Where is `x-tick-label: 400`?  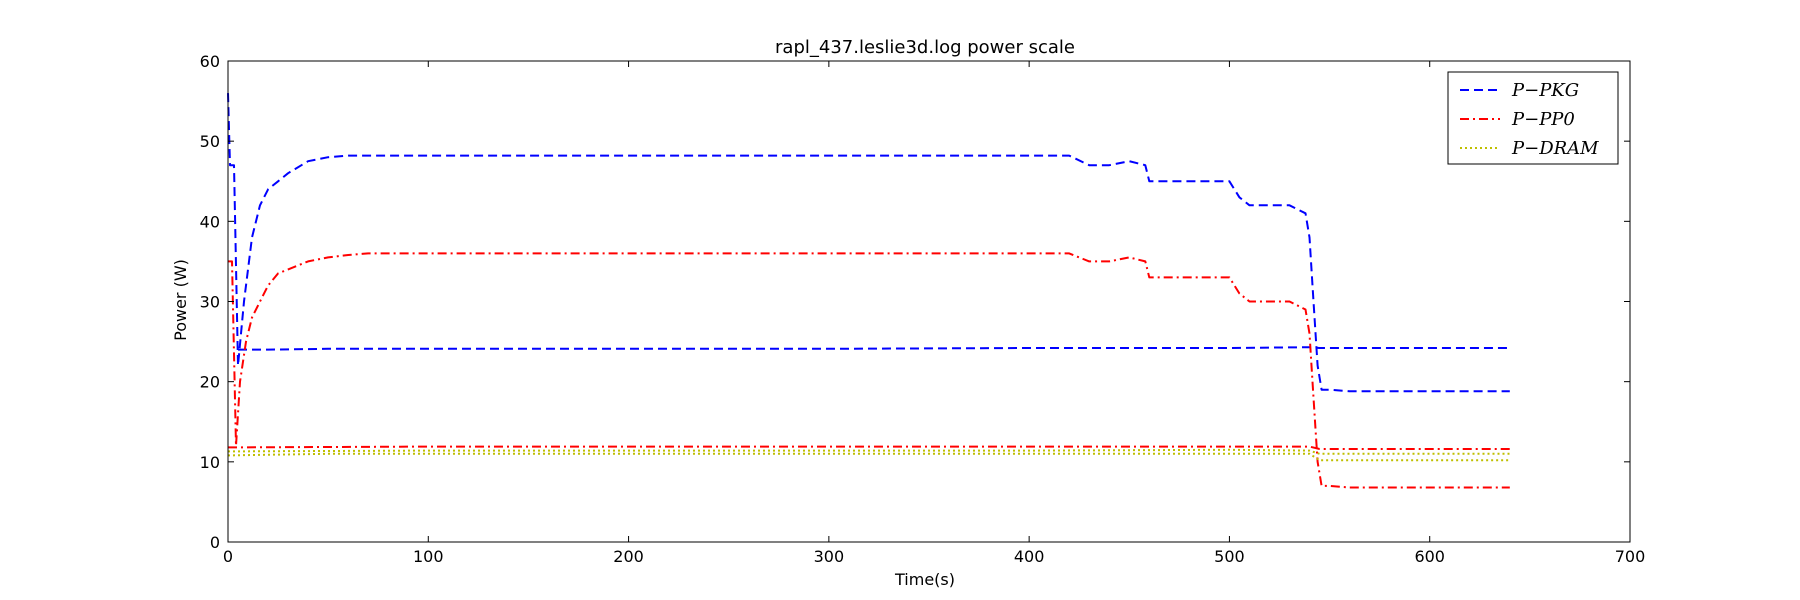
x-tick-label: 400 is located at coordinates (1029, 556).